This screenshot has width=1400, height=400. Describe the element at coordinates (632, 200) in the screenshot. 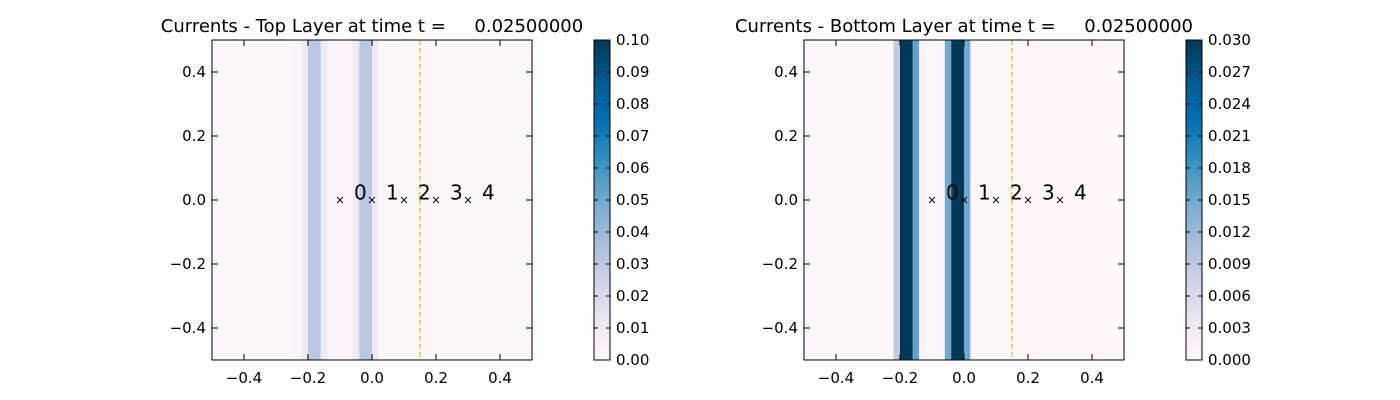

I see `colorbar-tick-label: 0.05` at that location.